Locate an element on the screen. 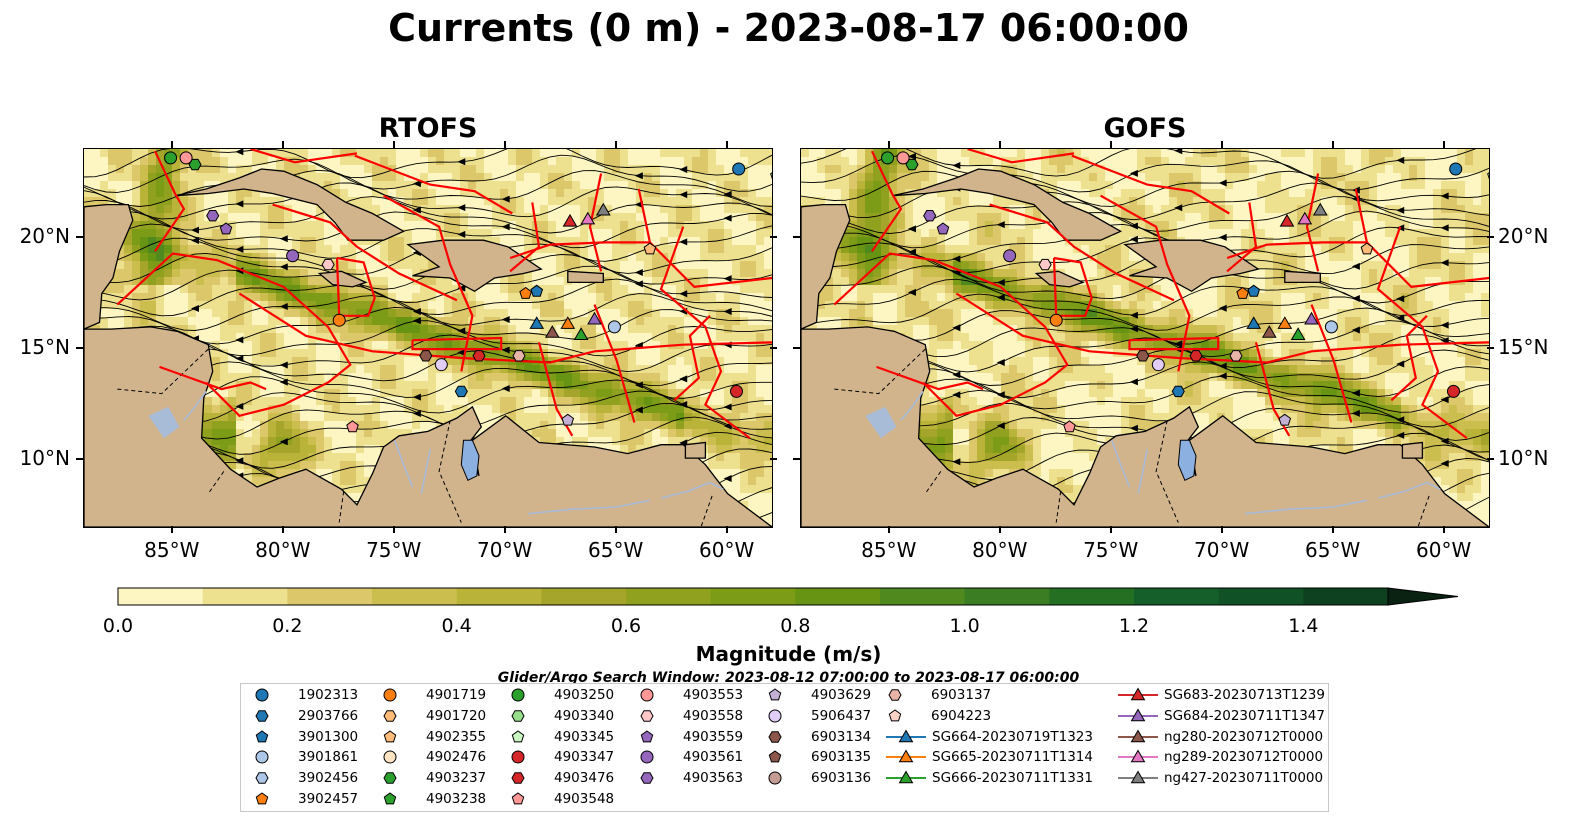 The width and height of the screenshot is (1577, 829). x-tick-label-right: 80°W is located at coordinates (1000, 550).